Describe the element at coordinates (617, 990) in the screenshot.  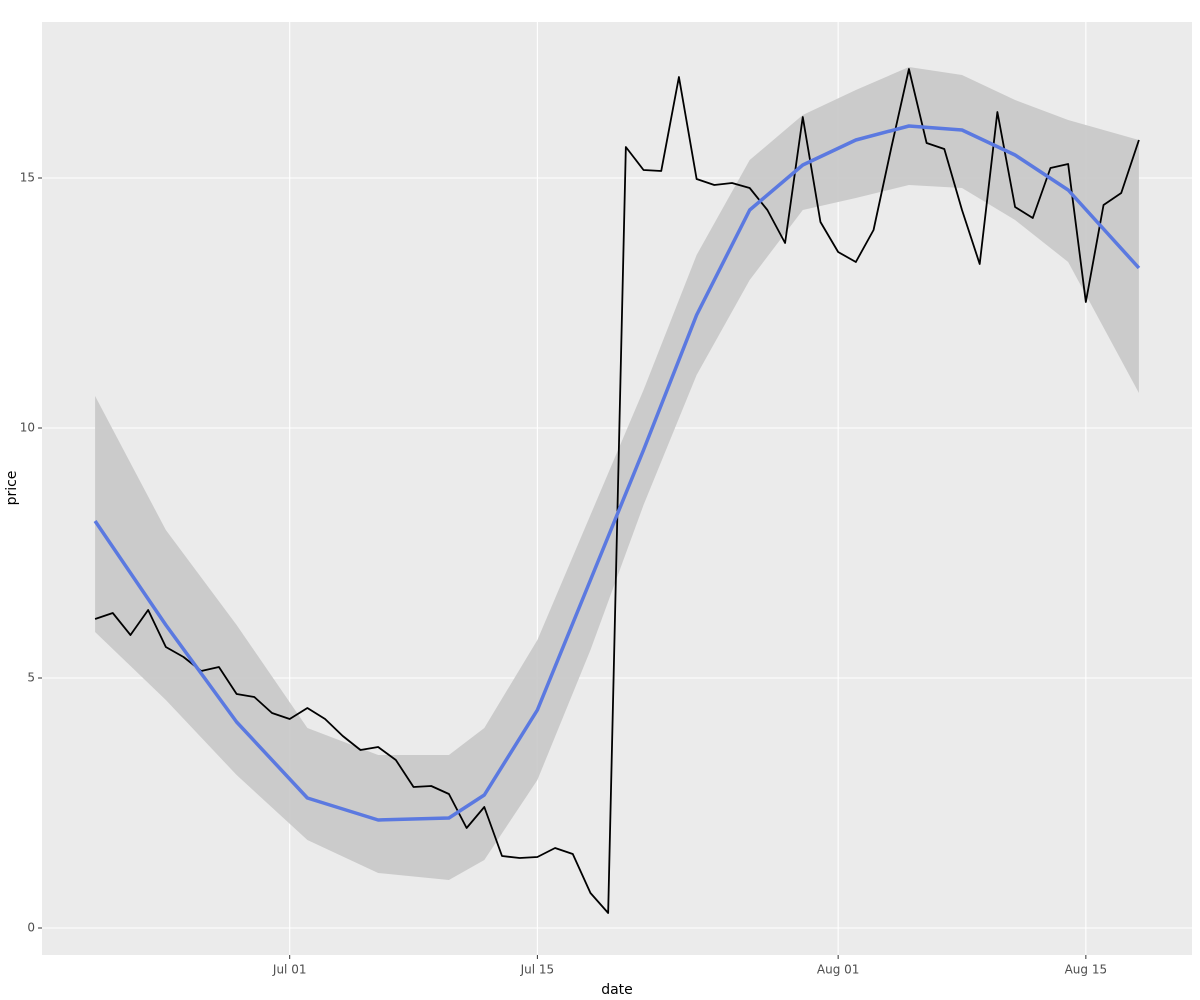
I see `x-axis-title: date` at that location.